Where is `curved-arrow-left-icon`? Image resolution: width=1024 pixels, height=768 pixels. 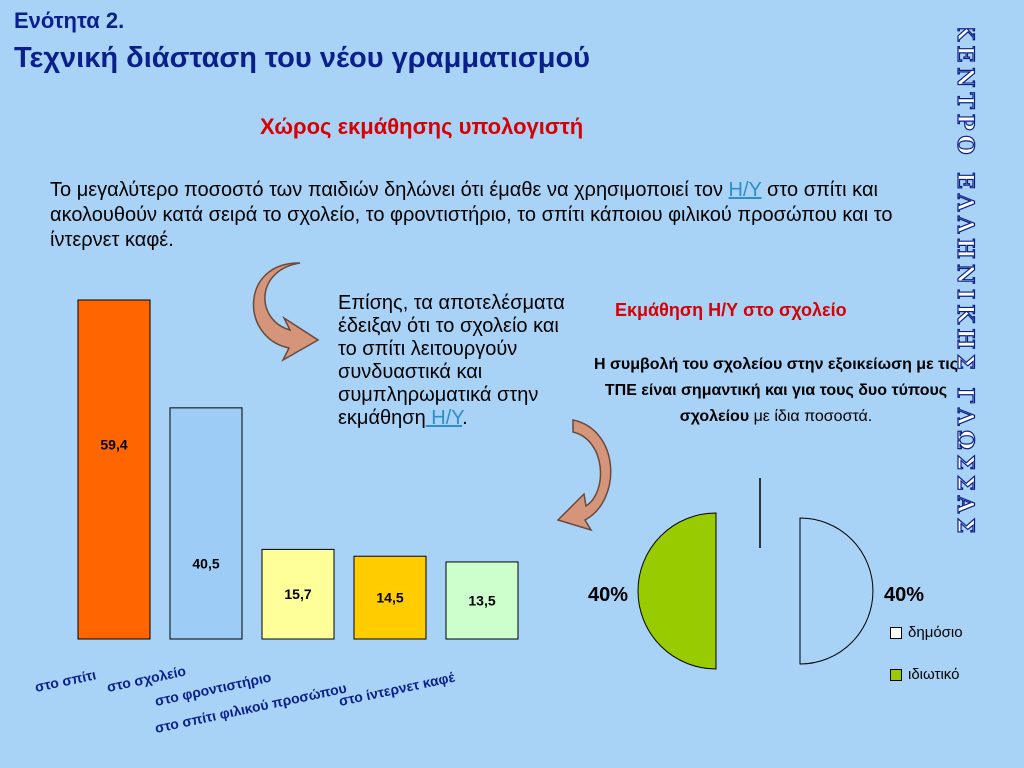 curved-arrow-left-icon is located at coordinates (286, 312).